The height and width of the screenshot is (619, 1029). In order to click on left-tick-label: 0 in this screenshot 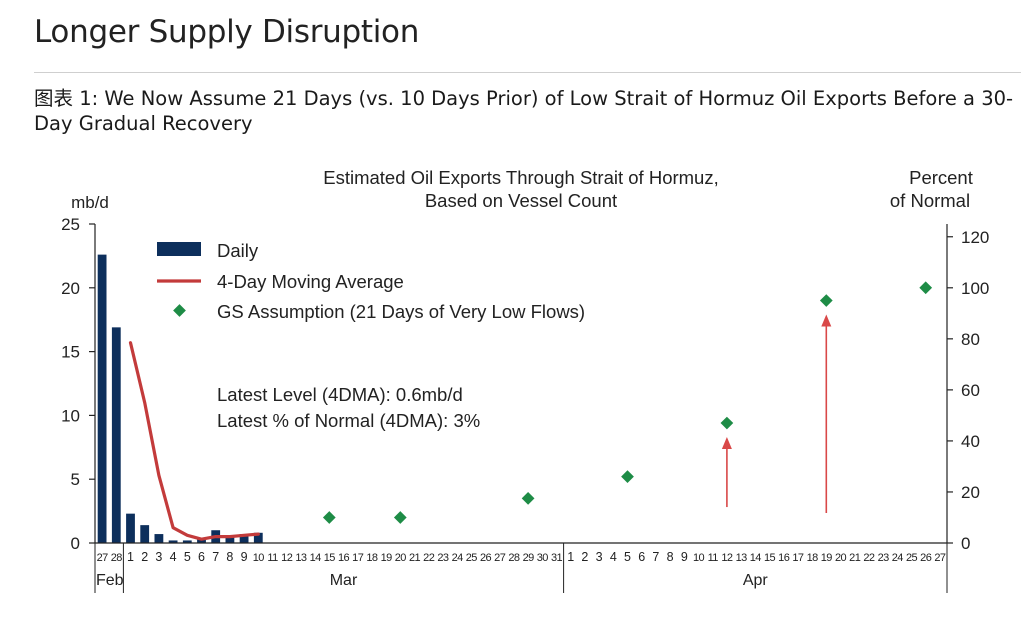, I will do `click(75, 543)`.